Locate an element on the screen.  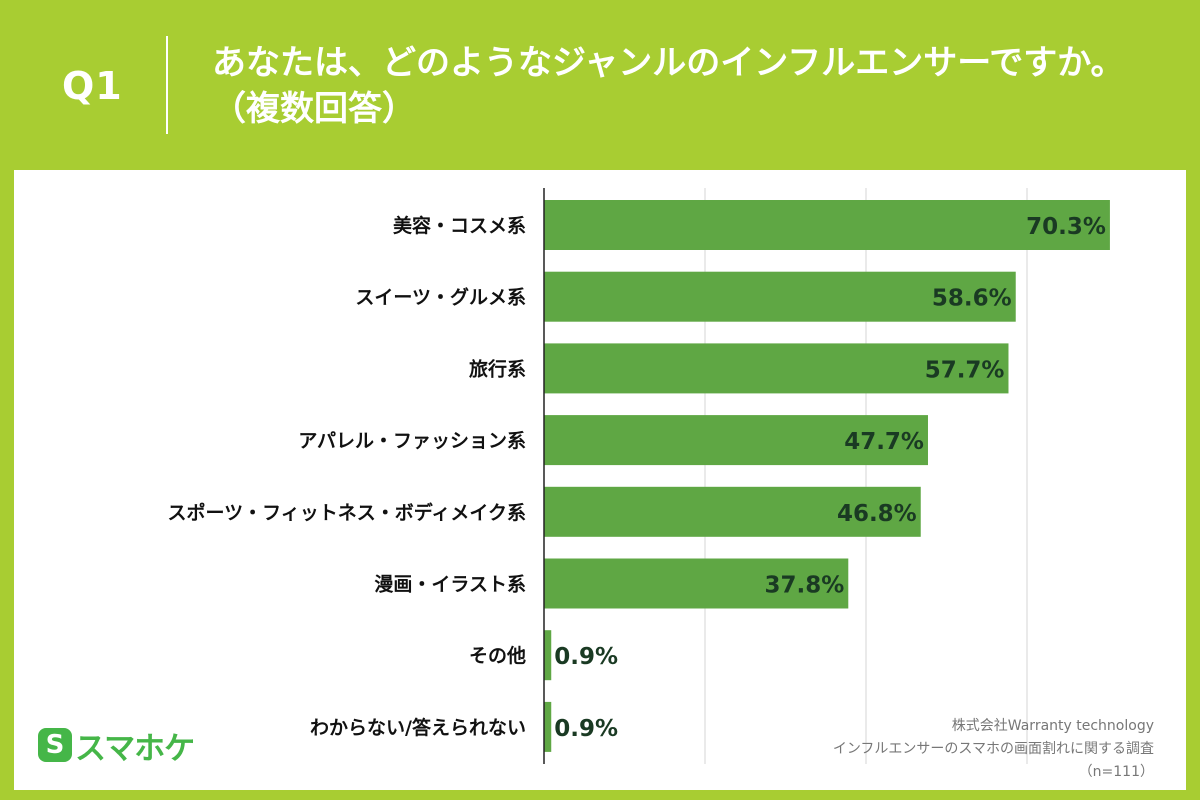
logo-mark-icon: S is located at coordinates (55, 745).